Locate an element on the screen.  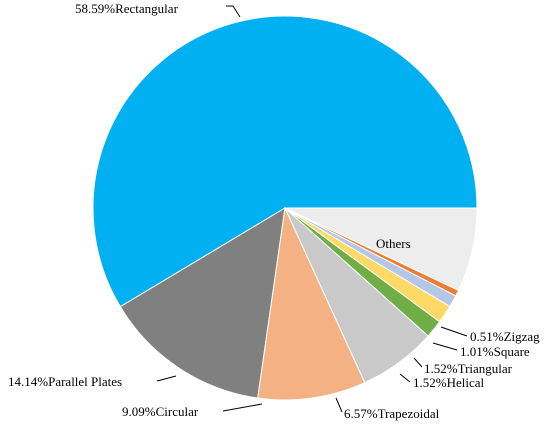
category-label: Helical is located at coordinates (466, 382).